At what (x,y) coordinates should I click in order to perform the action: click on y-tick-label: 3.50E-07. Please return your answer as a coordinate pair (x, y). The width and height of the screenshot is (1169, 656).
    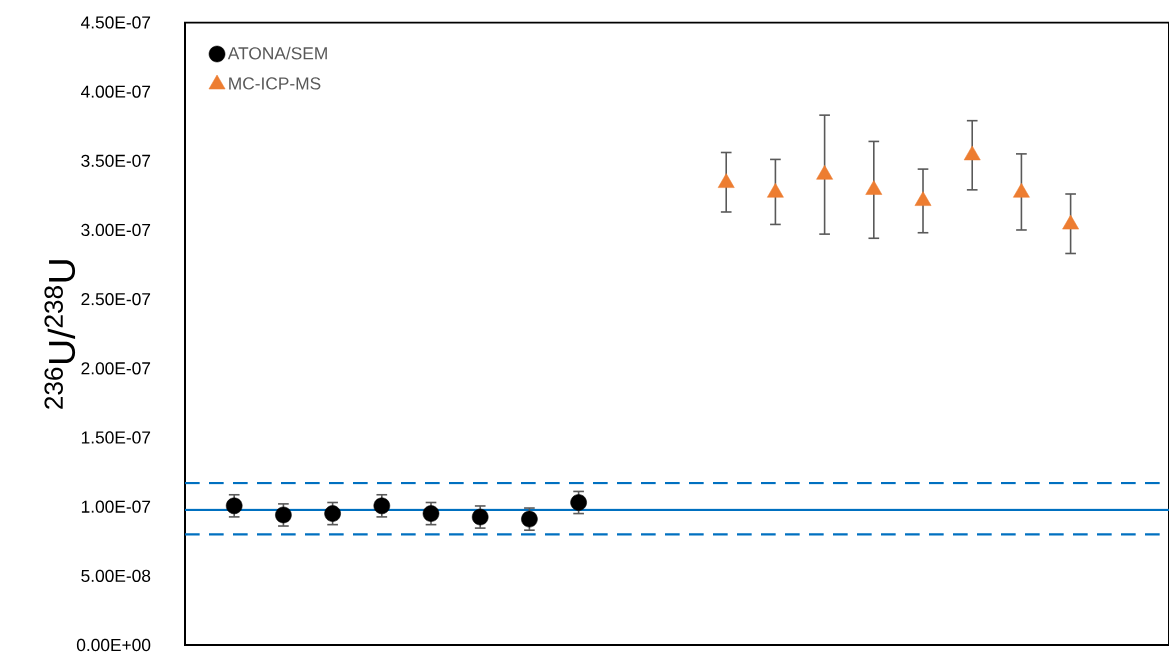
    Looking at the image, I should click on (116, 160).